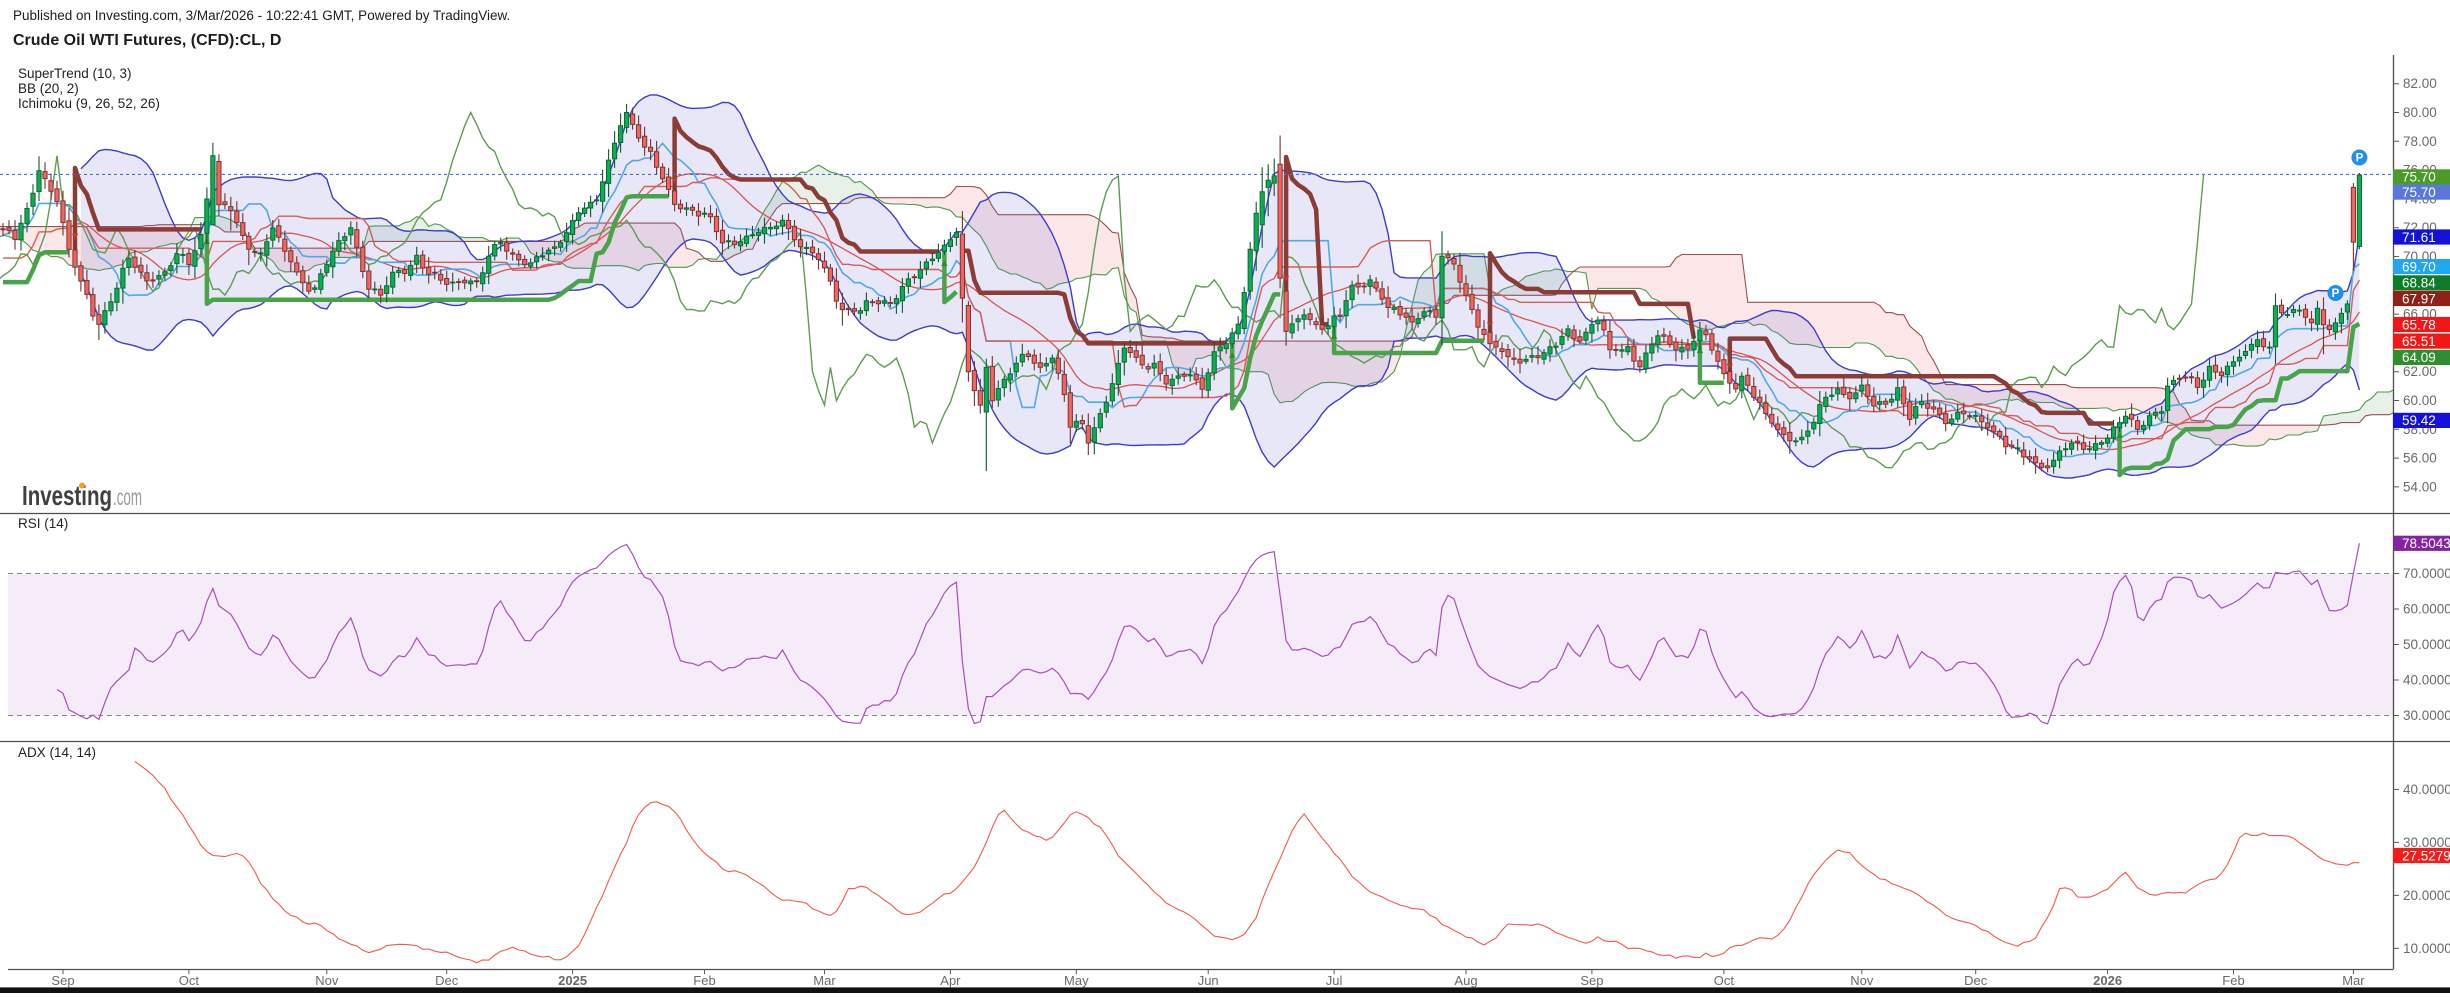 The width and height of the screenshot is (2450, 998). What do you see at coordinates (2420, 141) in the screenshot?
I see `svg-text: 78.00` at bounding box center [2420, 141].